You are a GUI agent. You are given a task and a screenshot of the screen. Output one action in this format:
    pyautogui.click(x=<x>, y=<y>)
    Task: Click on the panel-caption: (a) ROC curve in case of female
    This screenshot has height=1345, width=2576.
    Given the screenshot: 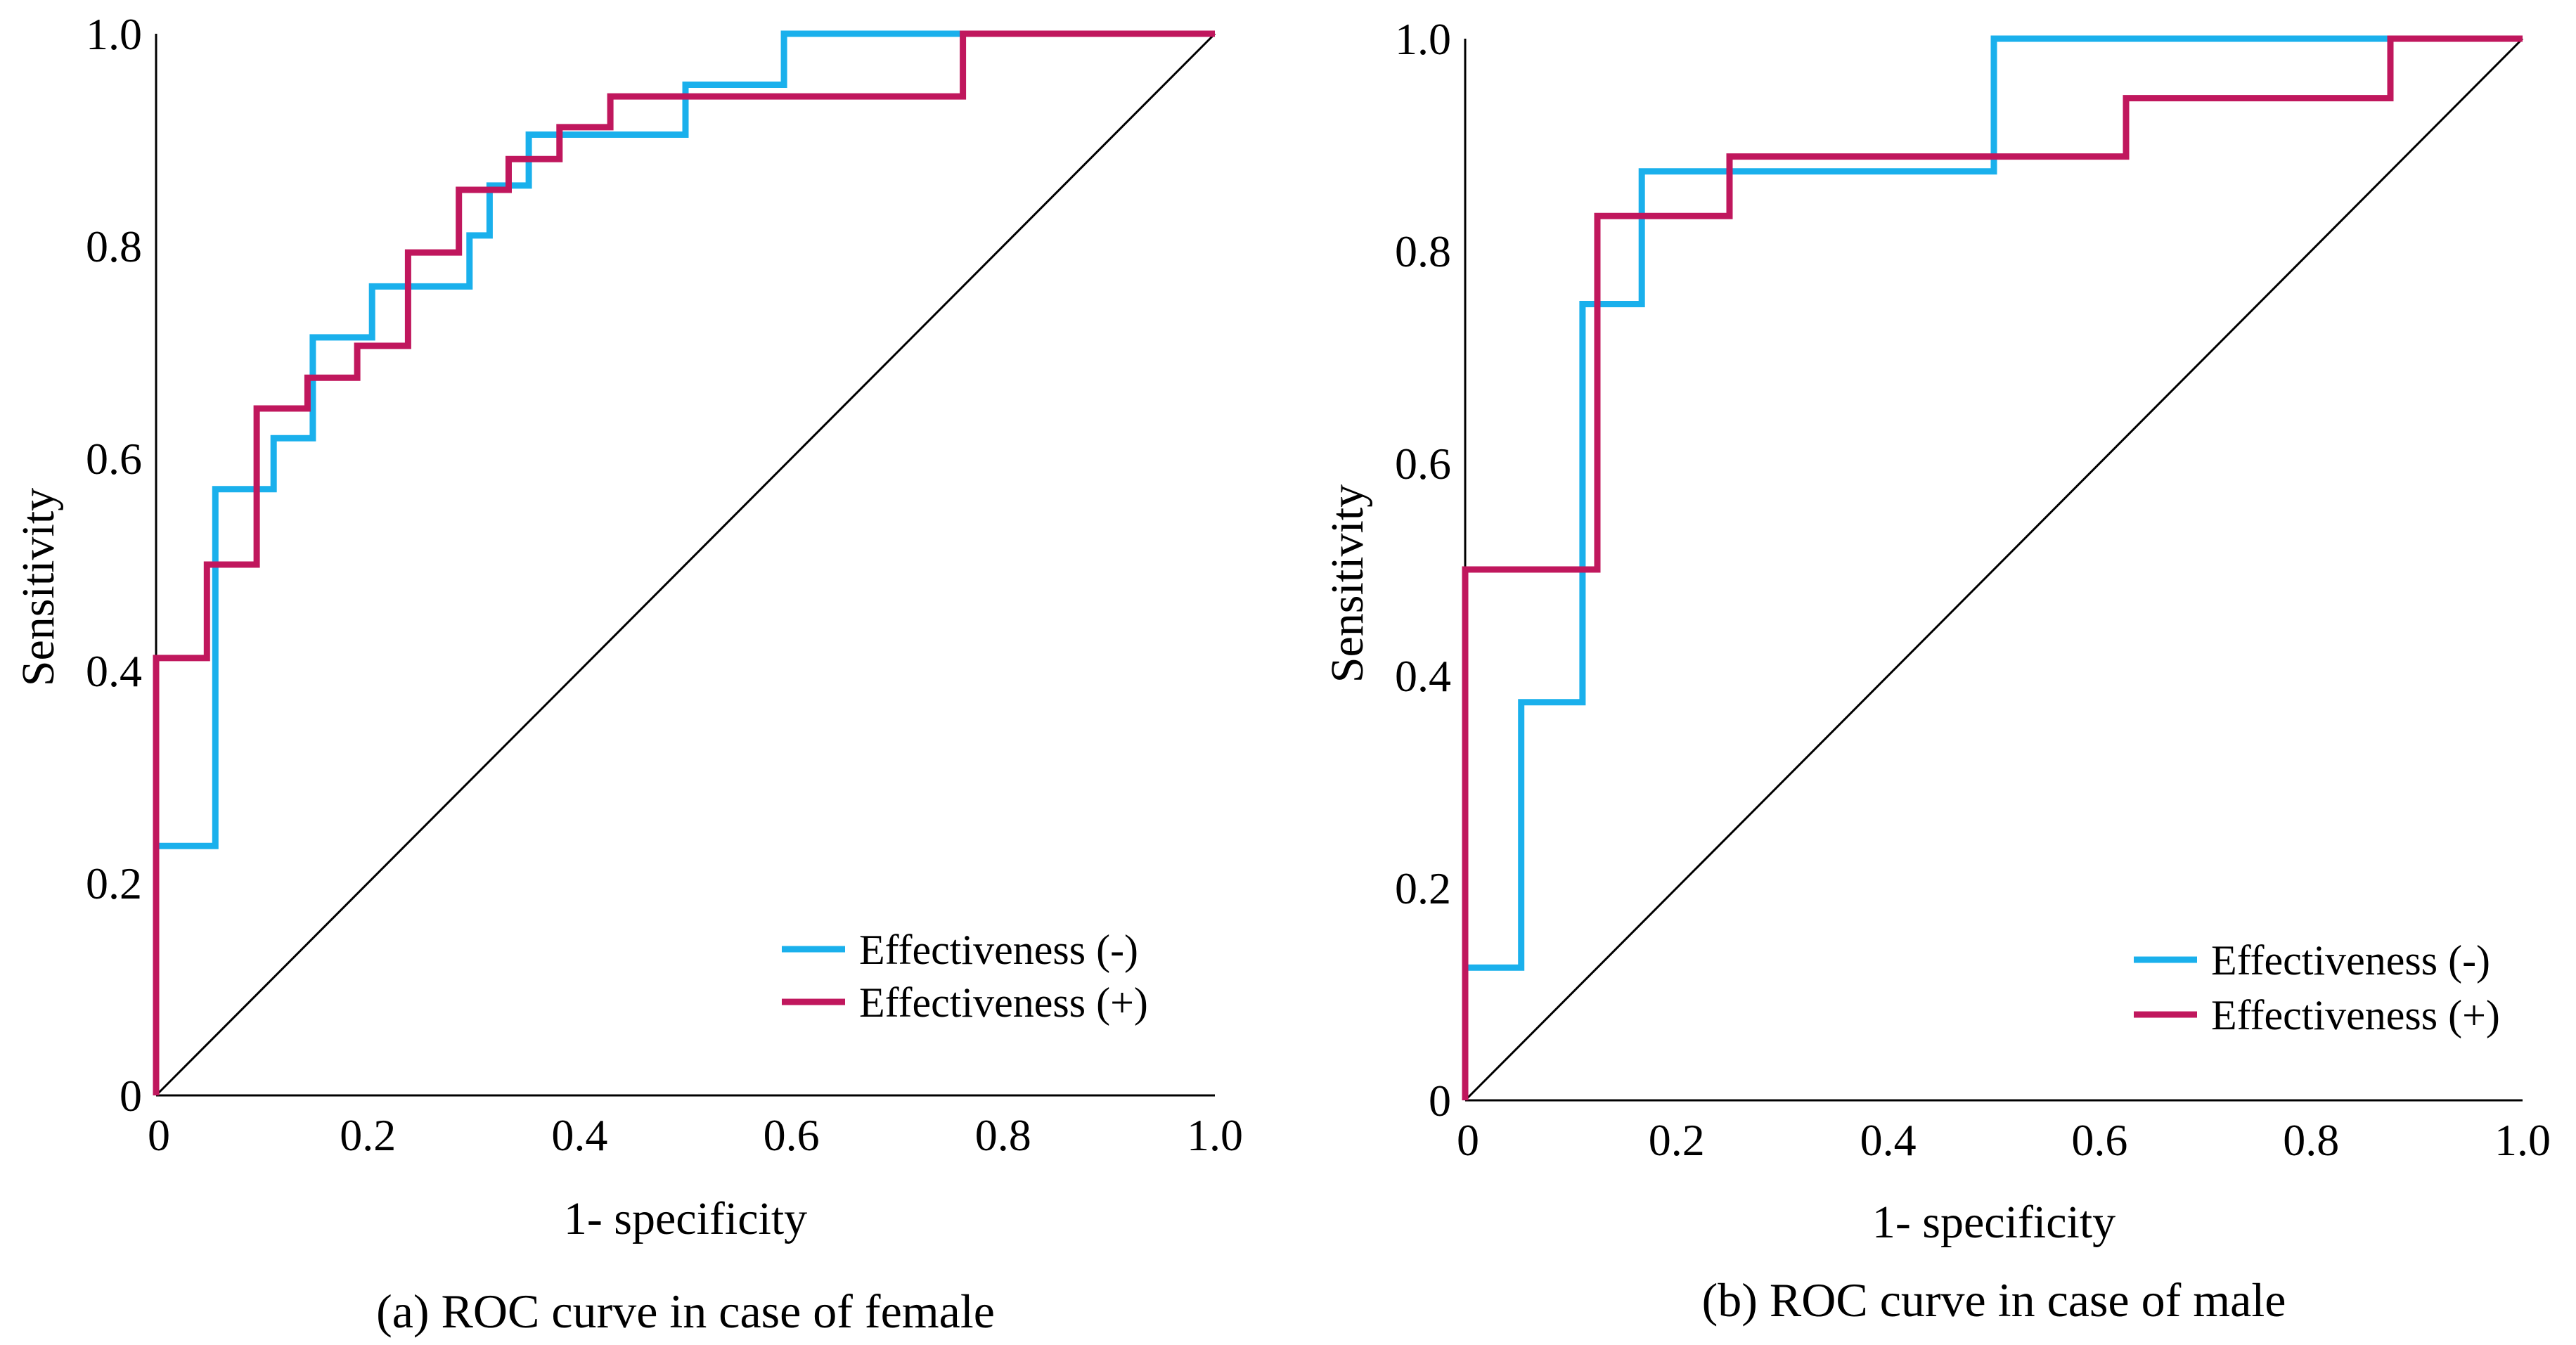 What is the action you would take?
    pyautogui.click(x=685, y=1311)
    